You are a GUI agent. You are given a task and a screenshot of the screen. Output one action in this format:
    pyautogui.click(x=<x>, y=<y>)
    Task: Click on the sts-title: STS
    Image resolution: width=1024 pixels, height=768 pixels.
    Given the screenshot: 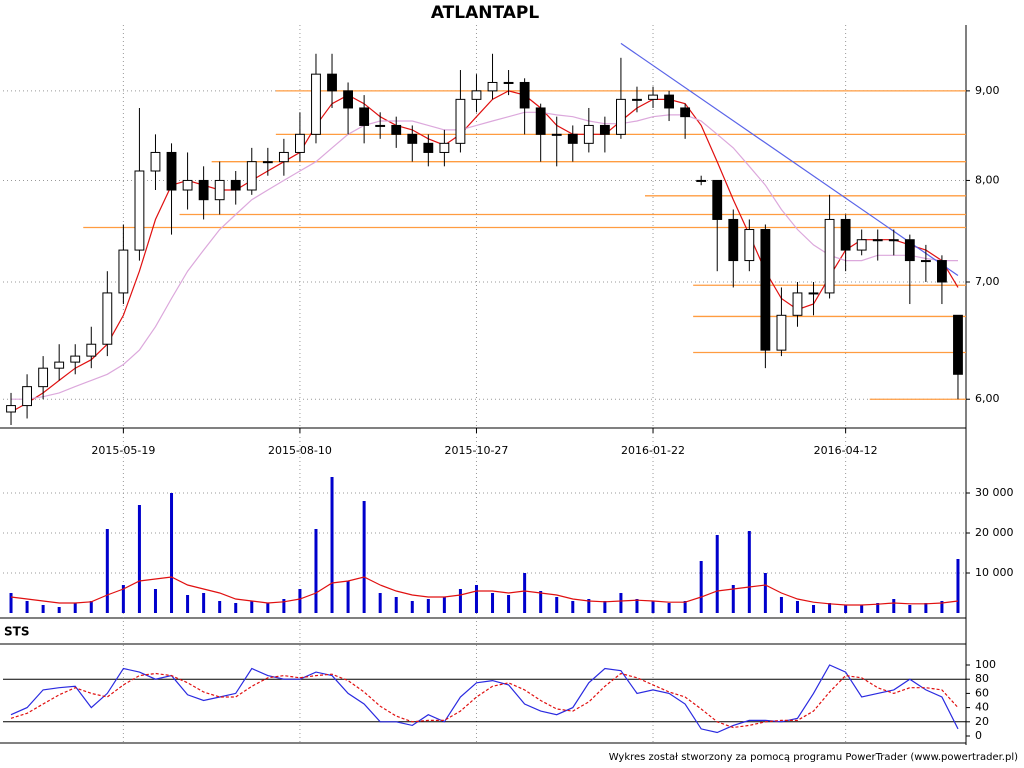 What is the action you would take?
    pyautogui.click(x=16, y=632)
    